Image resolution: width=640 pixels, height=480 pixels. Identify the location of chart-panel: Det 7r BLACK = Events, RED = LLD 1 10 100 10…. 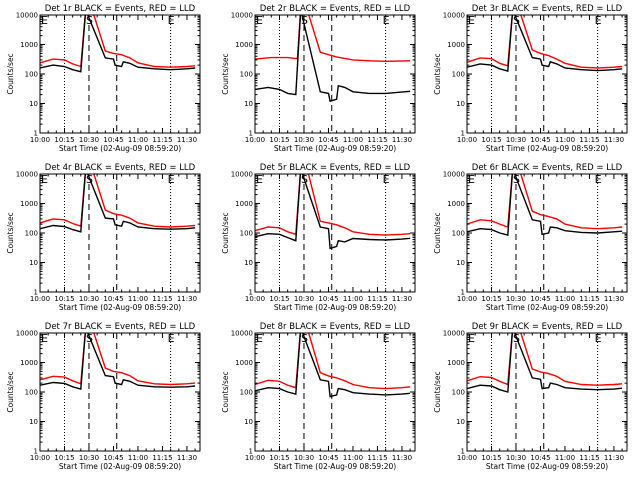
(103, 396).